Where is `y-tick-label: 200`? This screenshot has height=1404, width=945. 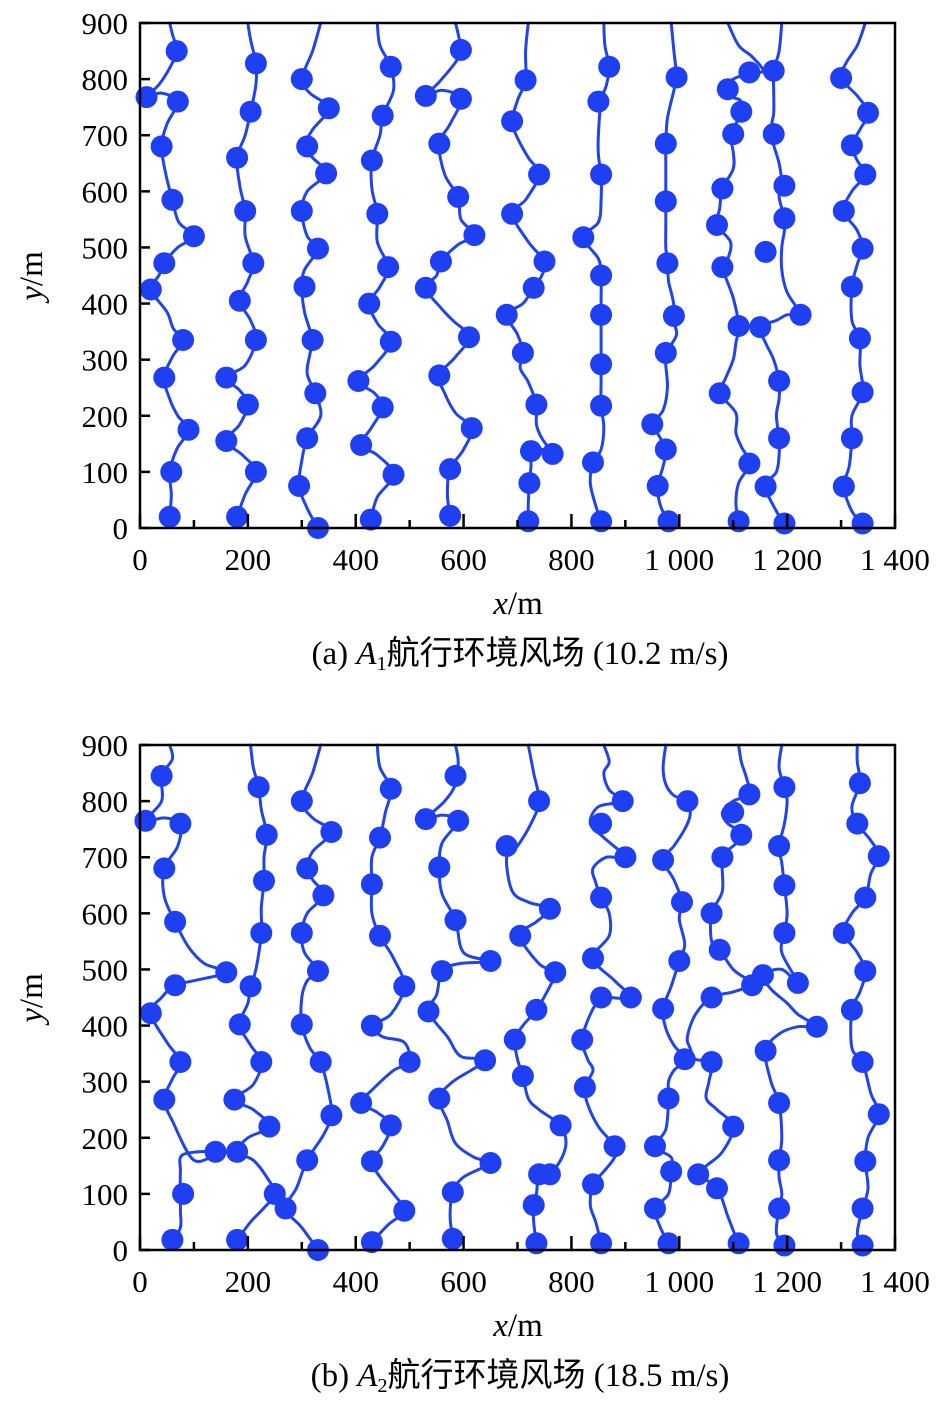
y-tick-label: 200 is located at coordinates (105, 416).